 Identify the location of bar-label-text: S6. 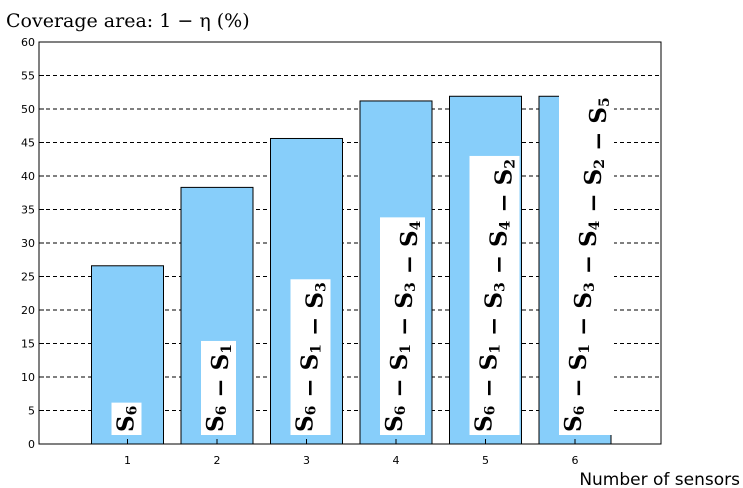
(127, 419).